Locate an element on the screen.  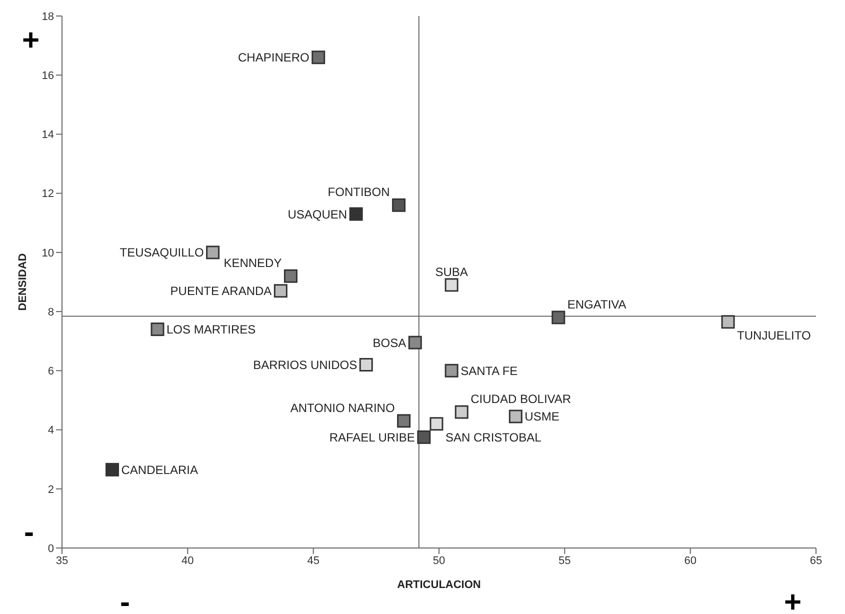
y-axis-title: DENSIDAD is located at coordinates (22, 282).